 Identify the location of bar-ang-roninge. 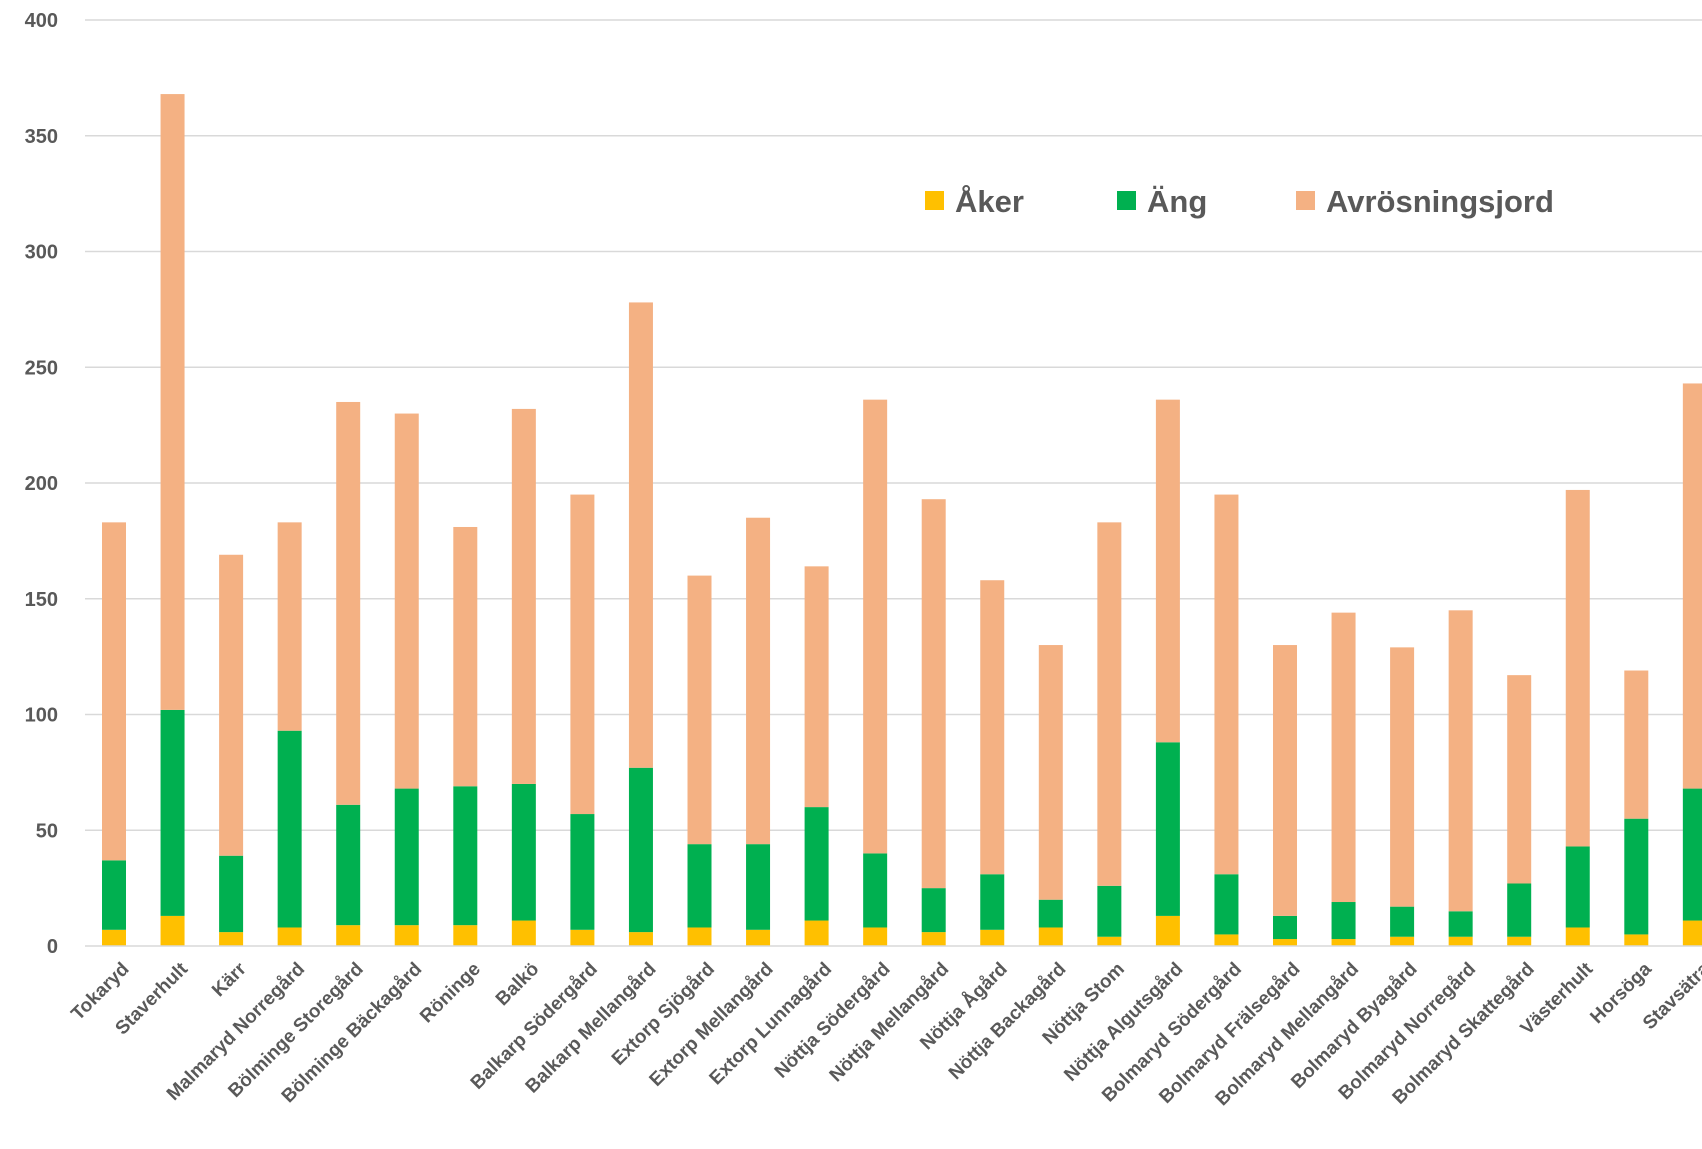
(465, 856).